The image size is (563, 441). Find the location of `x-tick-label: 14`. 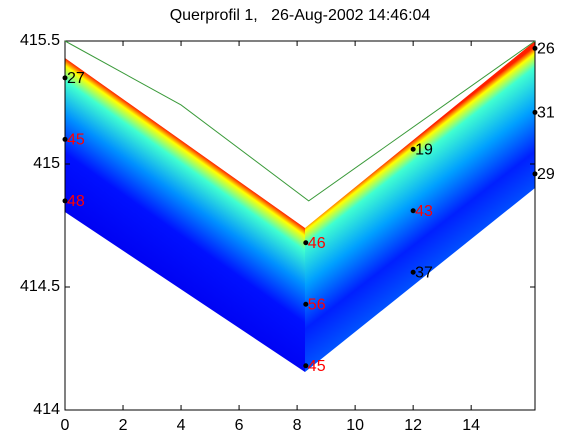

x-tick-label: 14 is located at coordinates (471, 425).